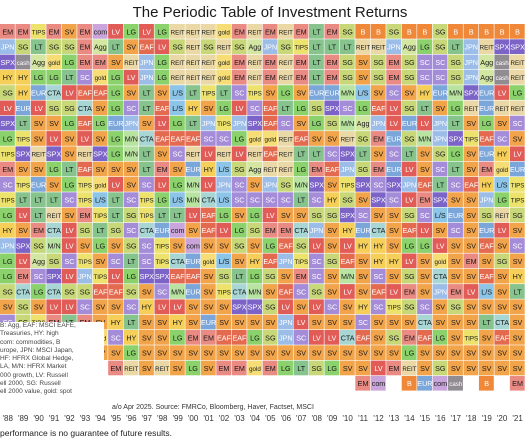 The height and width of the screenshot is (442, 530). I want to click on cell-label: REIT, so click(178, 78).